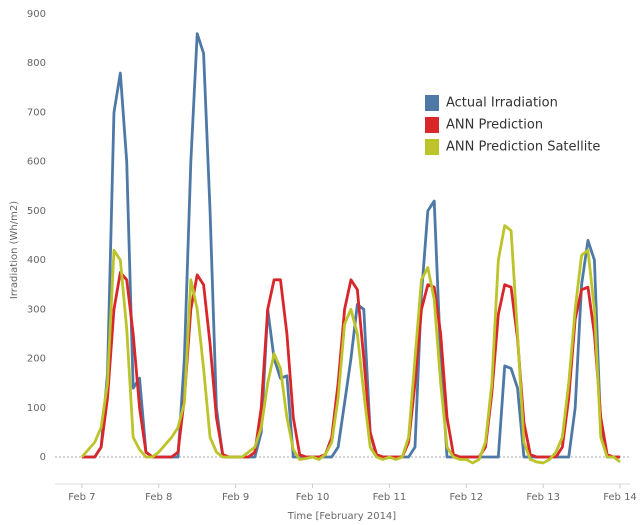  I want to click on y-tick-label: 300, so click(36, 309).